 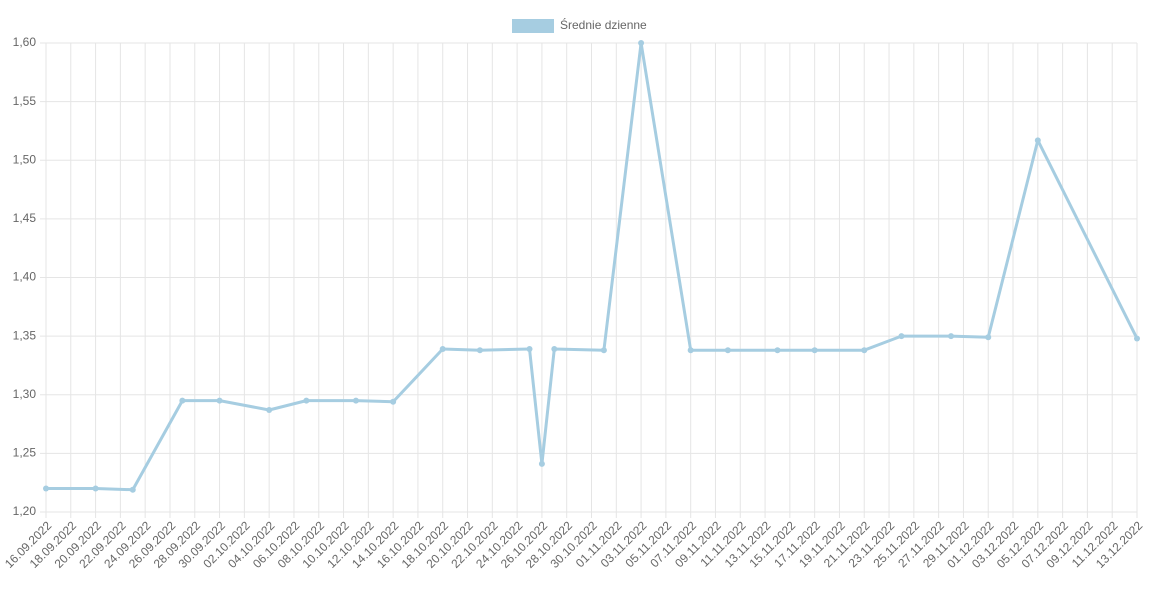 What do you see at coordinates (25, 511) in the screenshot?
I see `y-tick-label: 1,20` at bounding box center [25, 511].